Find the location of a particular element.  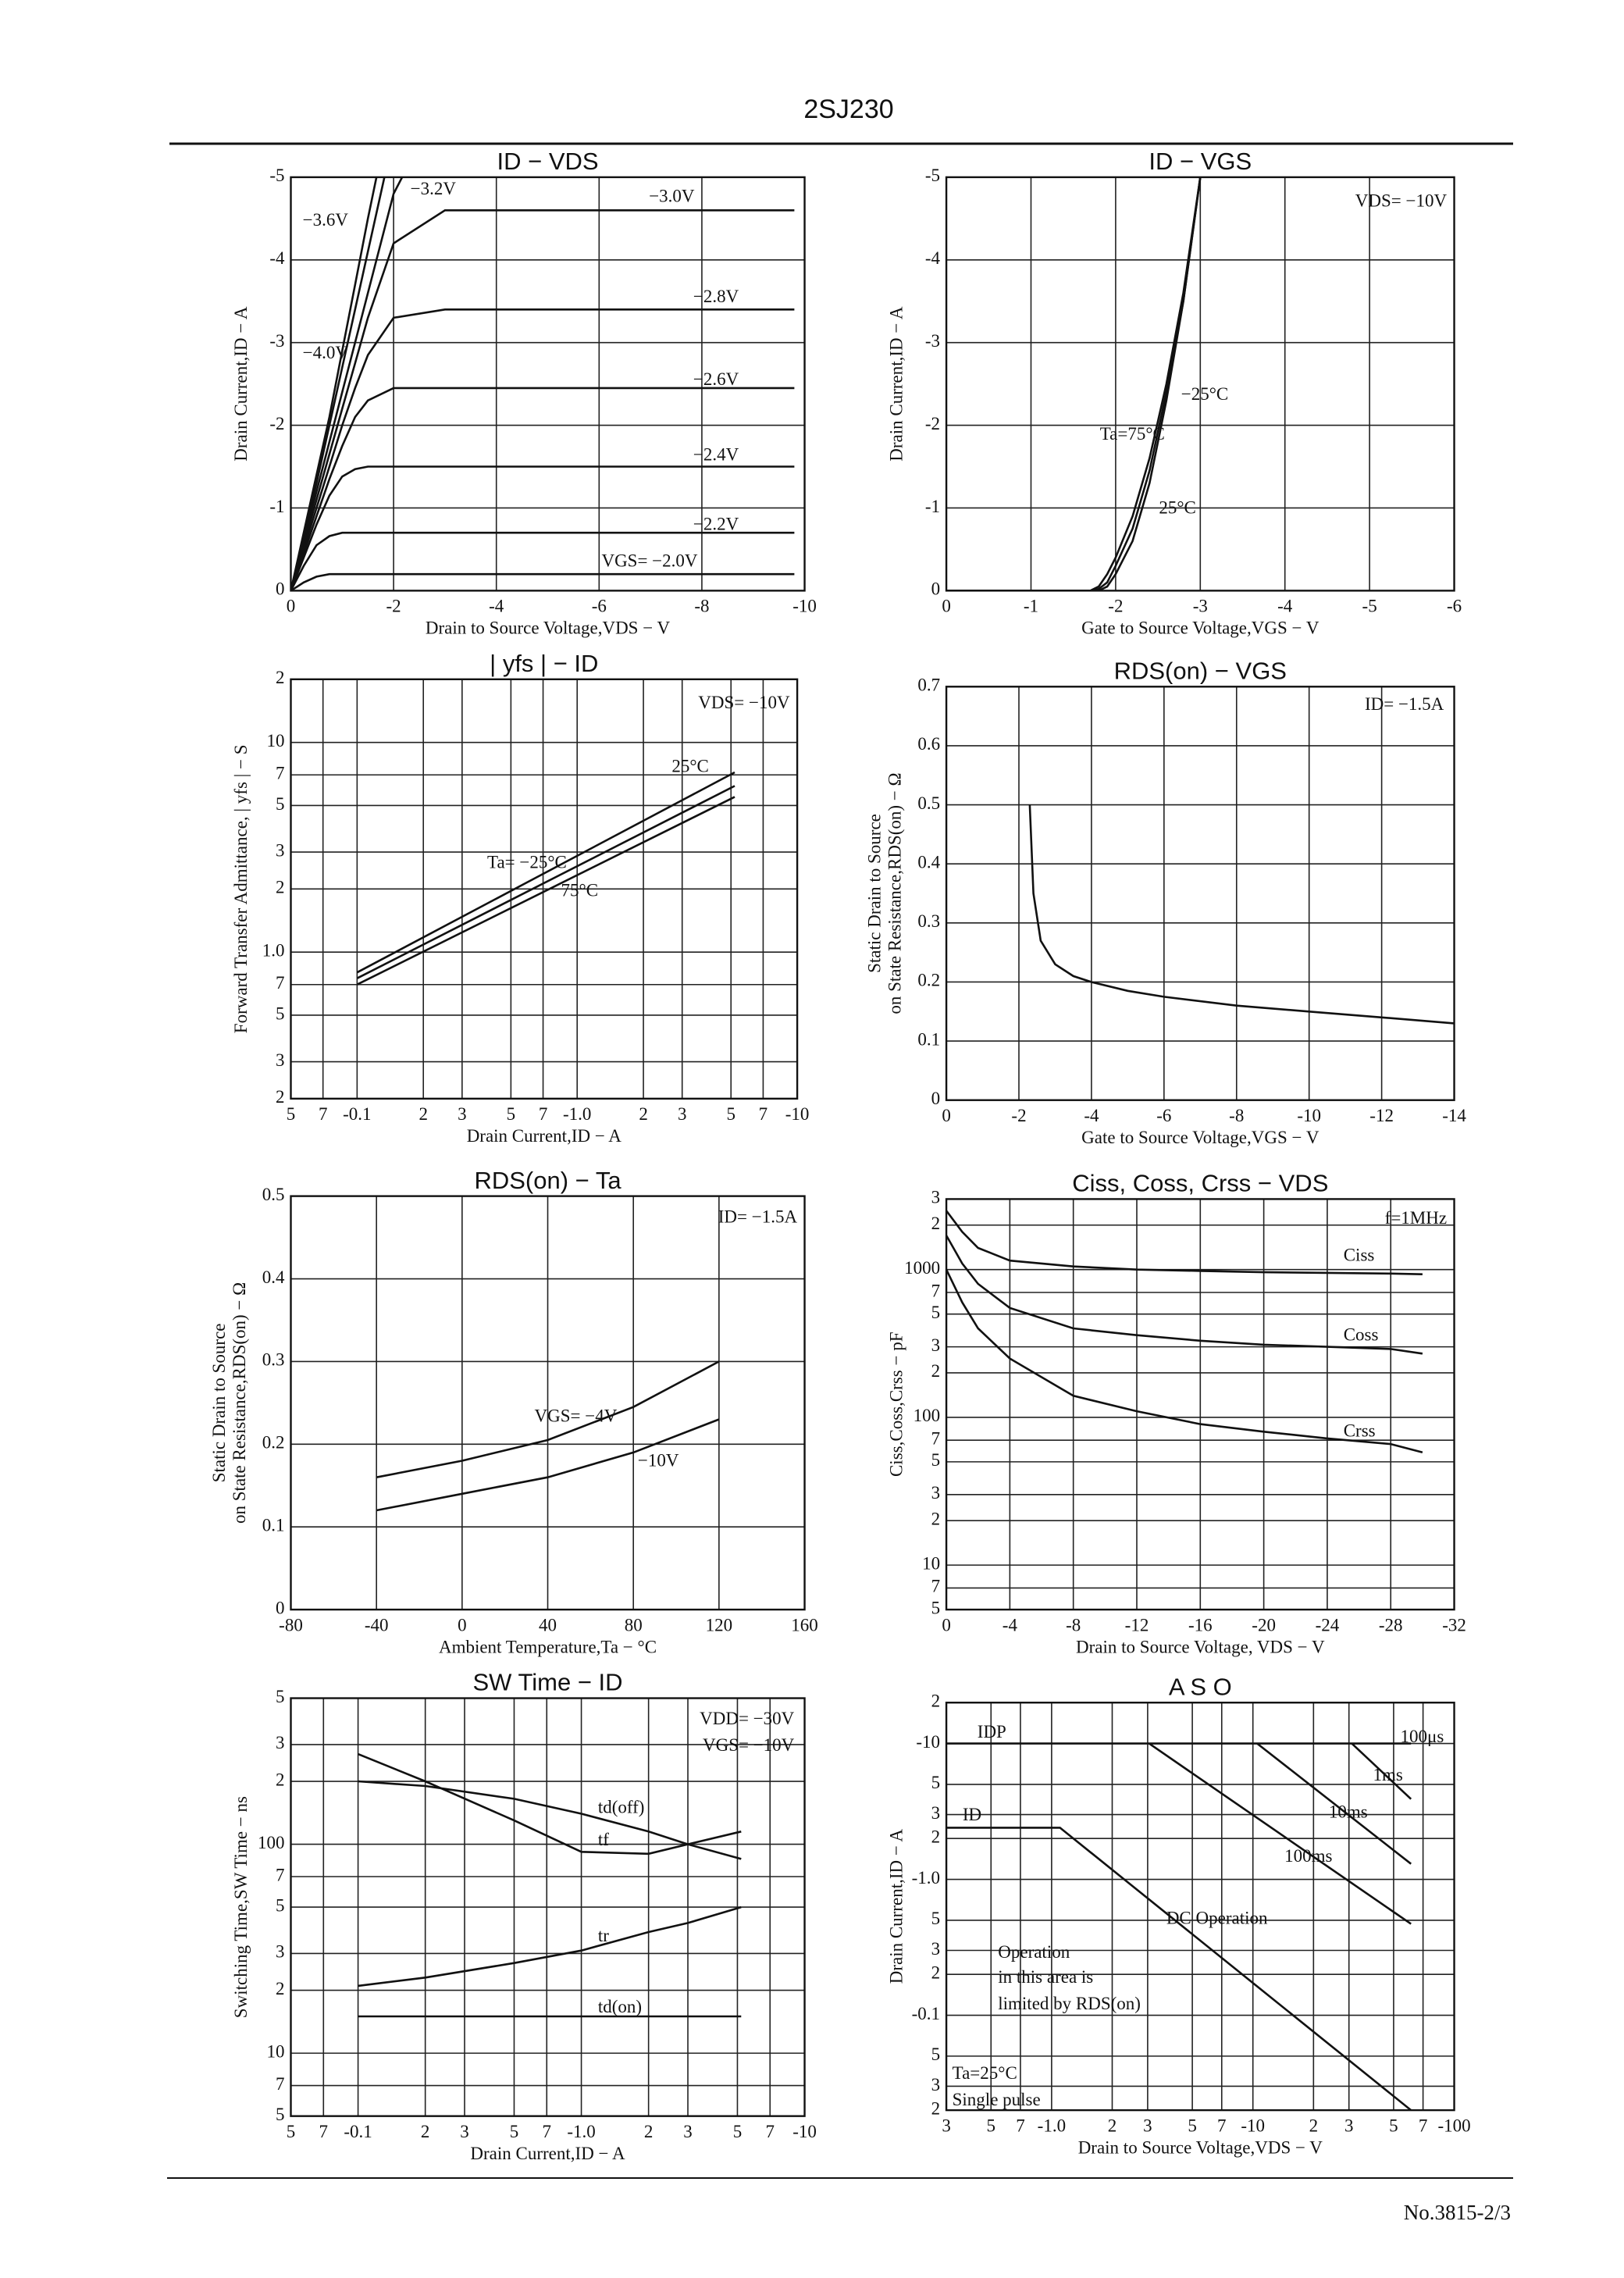

series-label: 1ms is located at coordinates (1388, 1774).